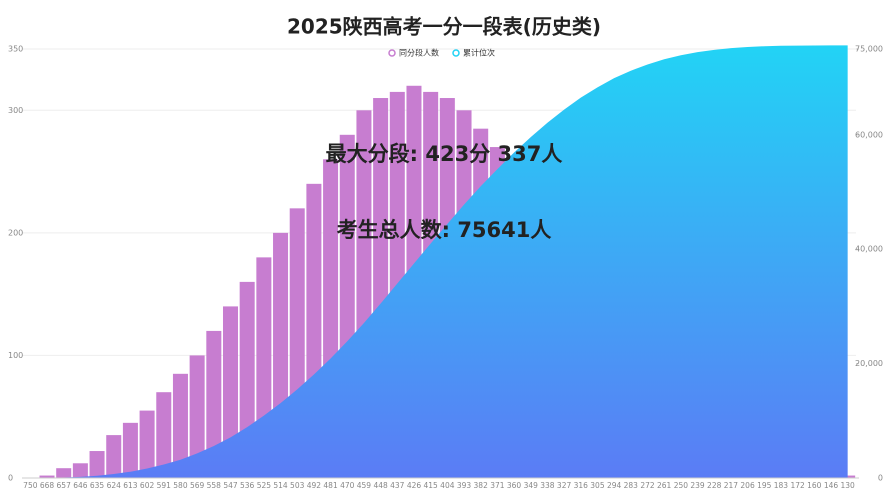  I want to click on legend-label: 累计位次, so click(479, 53).